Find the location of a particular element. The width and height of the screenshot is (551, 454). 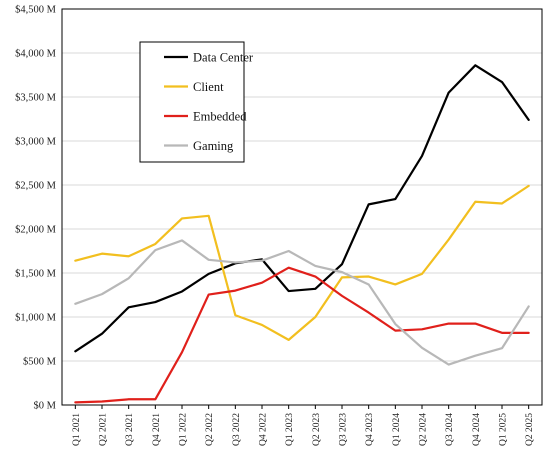

x-tick-label: Q3 2022 is located at coordinates (237, 429).